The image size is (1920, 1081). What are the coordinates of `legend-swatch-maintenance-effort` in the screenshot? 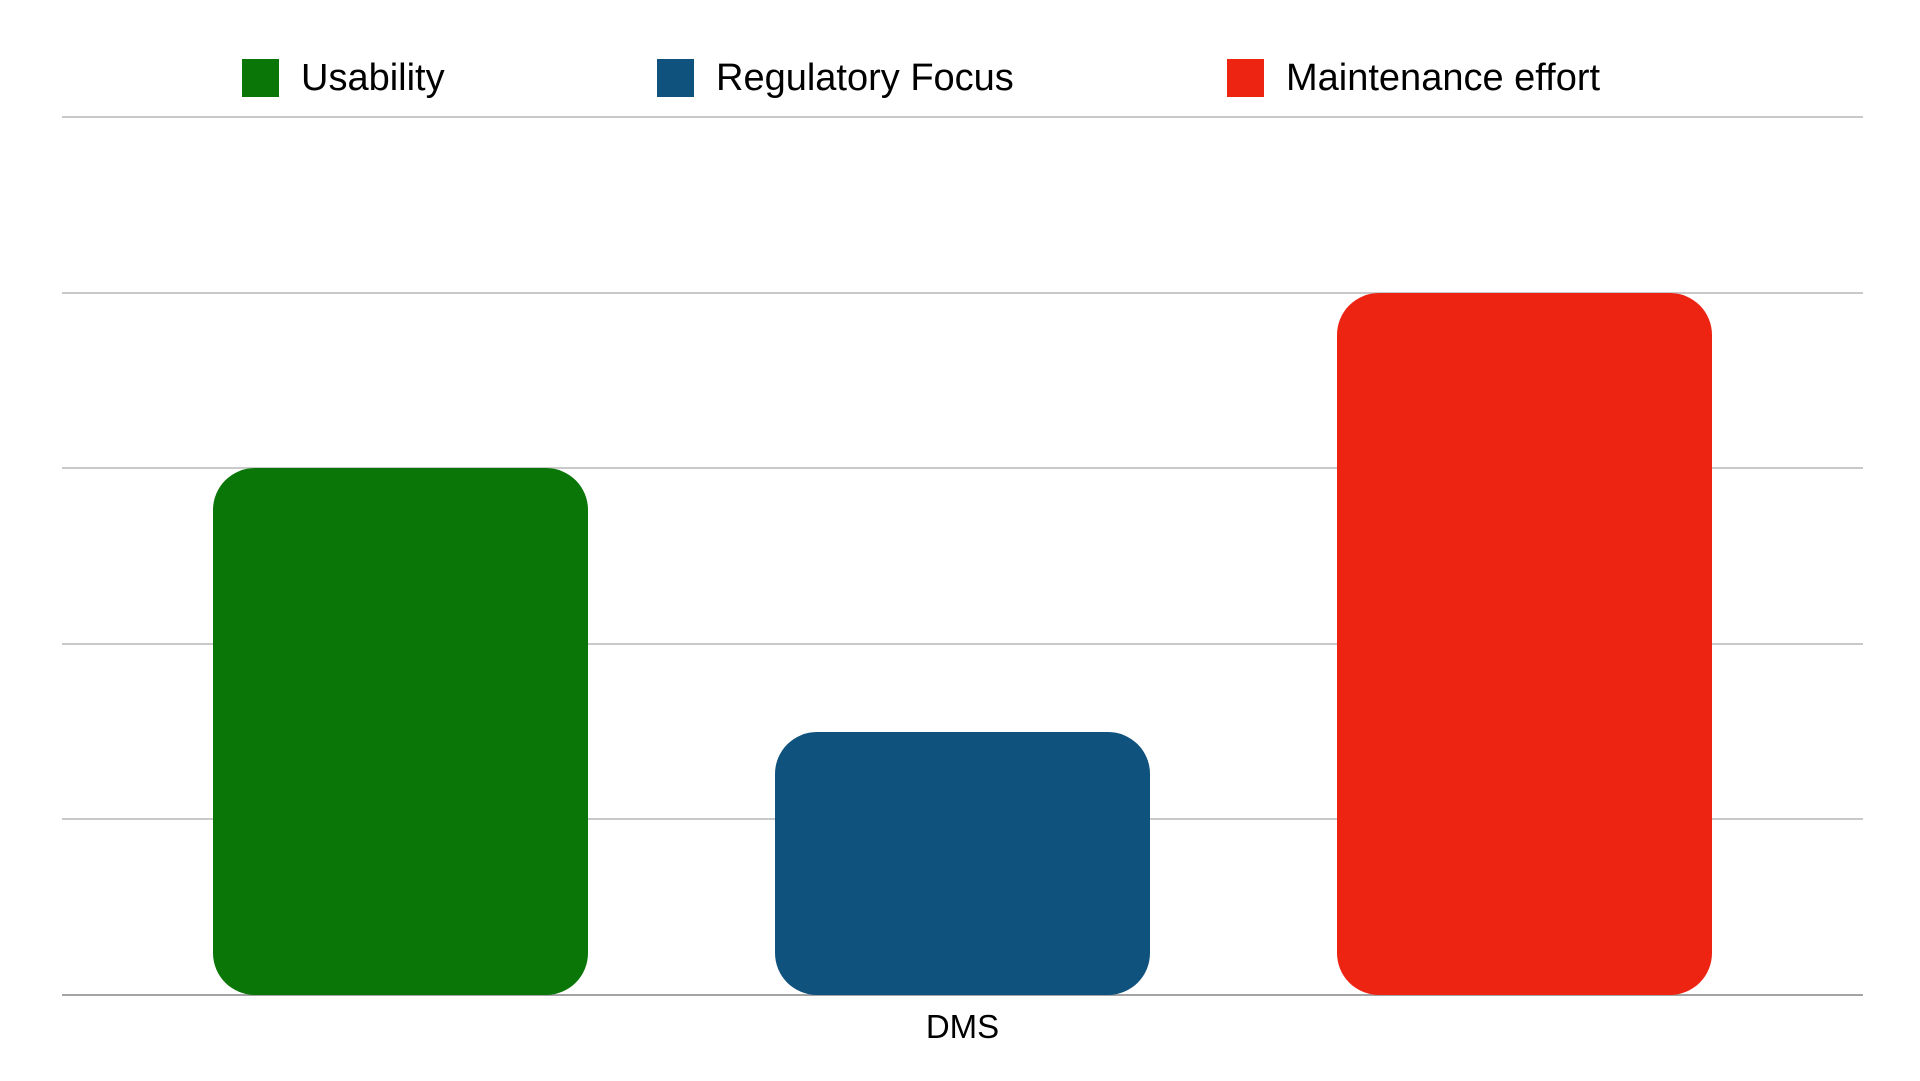 It's located at (1245, 78).